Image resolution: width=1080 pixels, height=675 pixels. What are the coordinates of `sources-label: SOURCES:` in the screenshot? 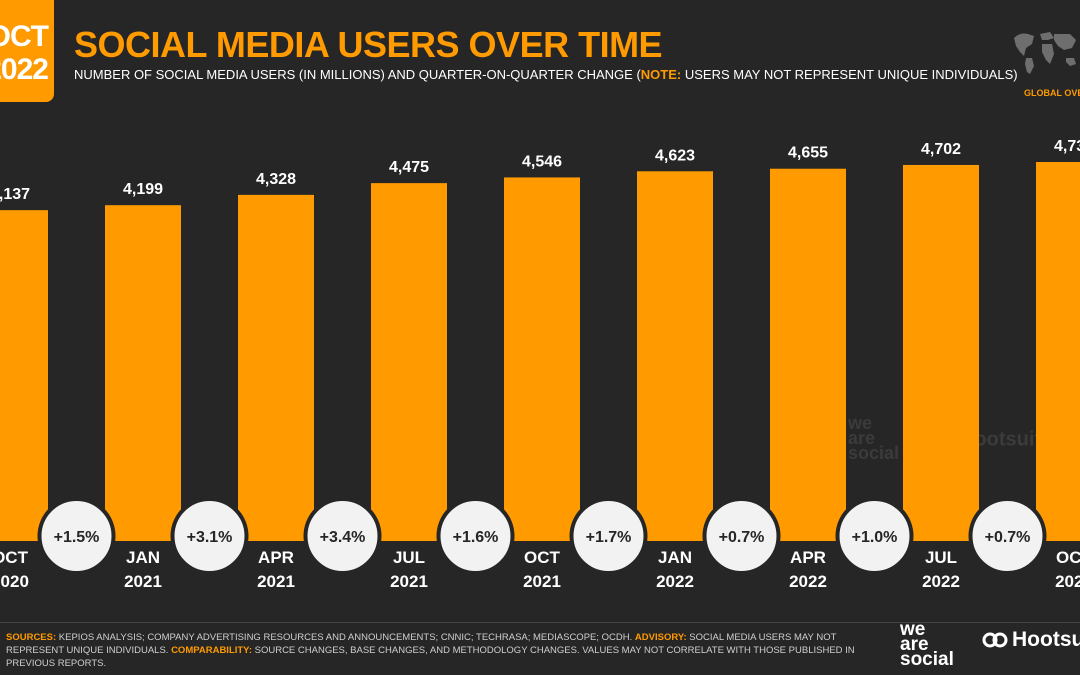 It's located at (31, 637).